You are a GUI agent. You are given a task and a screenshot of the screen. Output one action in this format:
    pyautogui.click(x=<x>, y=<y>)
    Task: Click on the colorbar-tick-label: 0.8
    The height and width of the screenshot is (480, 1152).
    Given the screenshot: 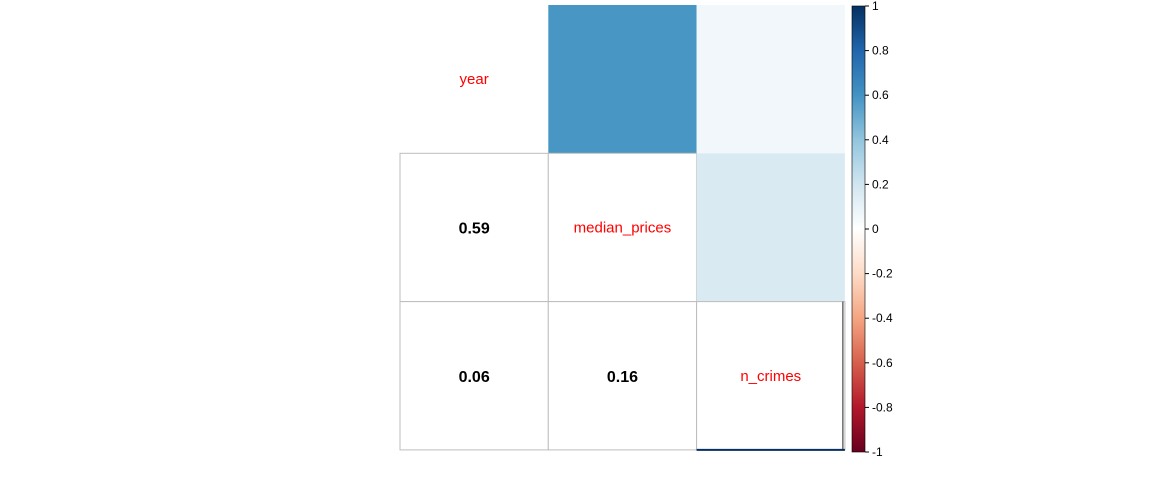 What is the action you would take?
    pyautogui.click(x=880, y=51)
    